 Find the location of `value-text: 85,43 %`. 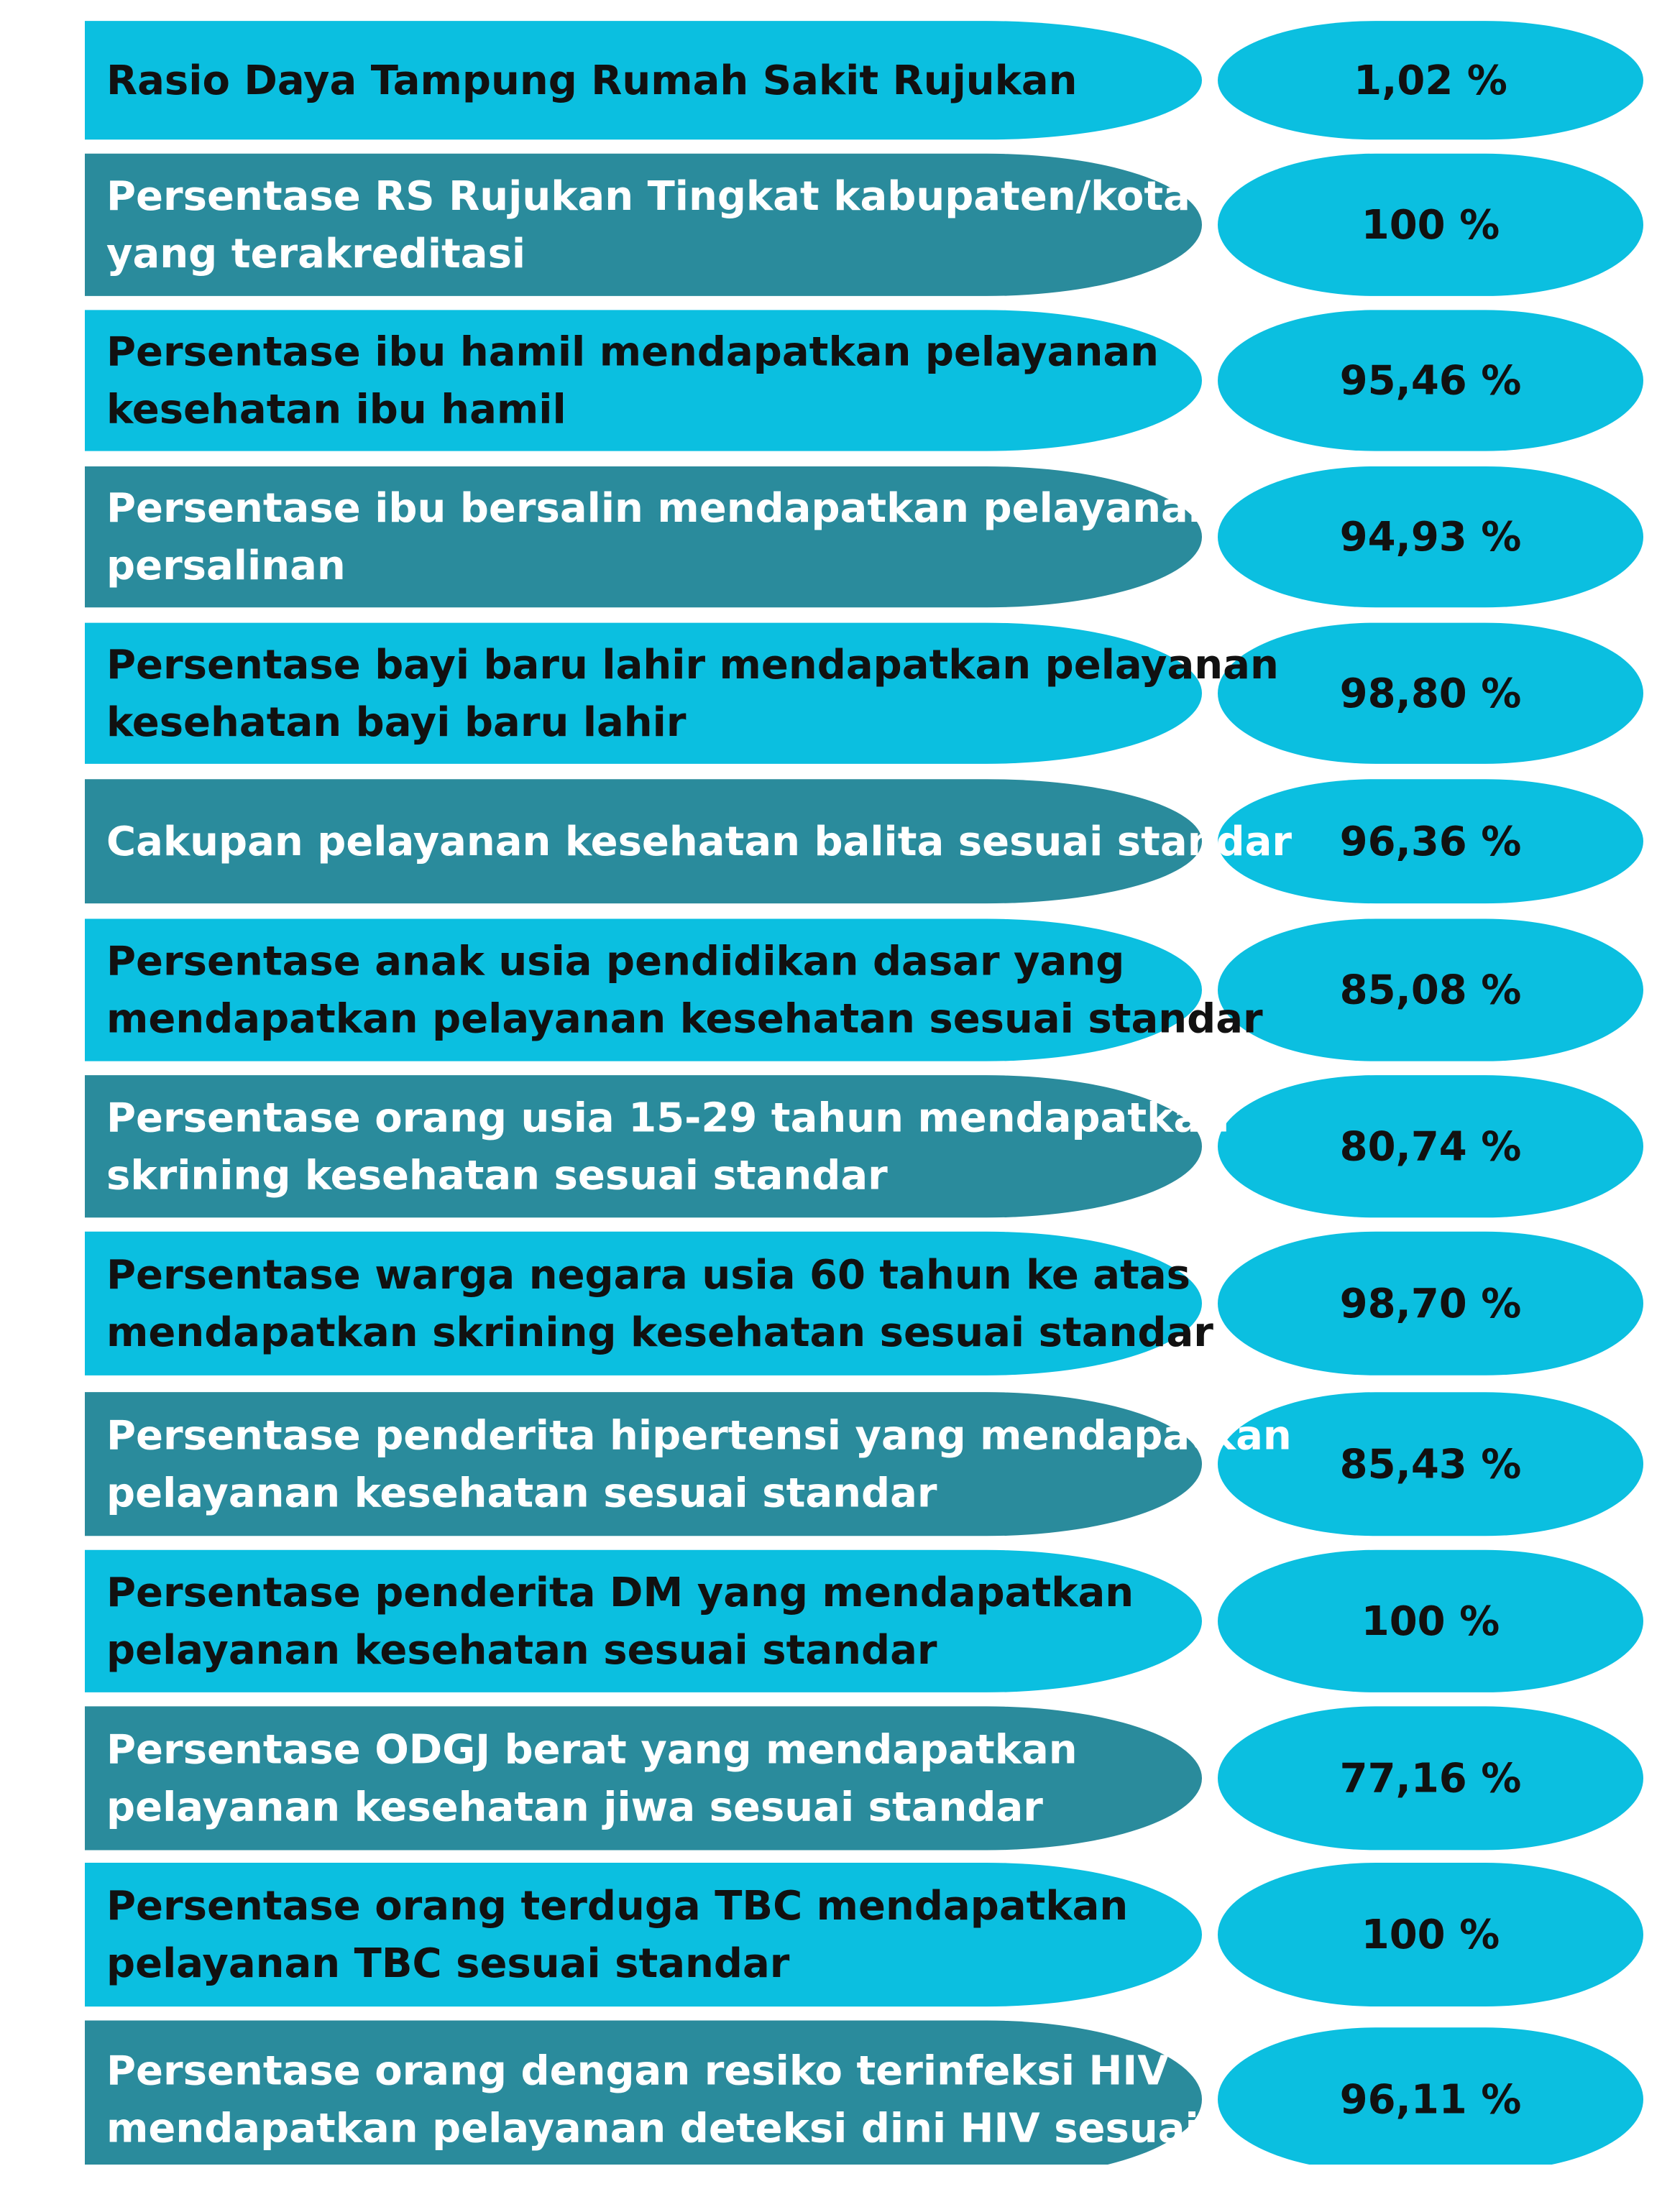

value-text: 85,43 % is located at coordinates (1431, 1464).